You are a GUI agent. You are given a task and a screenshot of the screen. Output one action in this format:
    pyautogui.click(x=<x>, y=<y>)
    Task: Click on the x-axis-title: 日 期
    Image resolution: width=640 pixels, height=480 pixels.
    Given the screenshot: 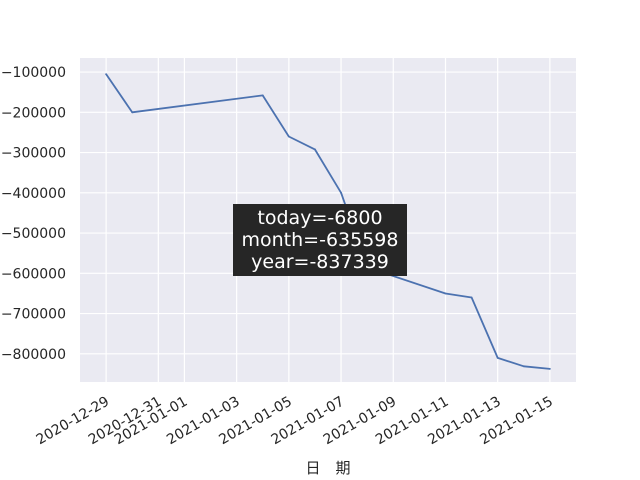 What is the action you would take?
    pyautogui.click(x=327, y=468)
    